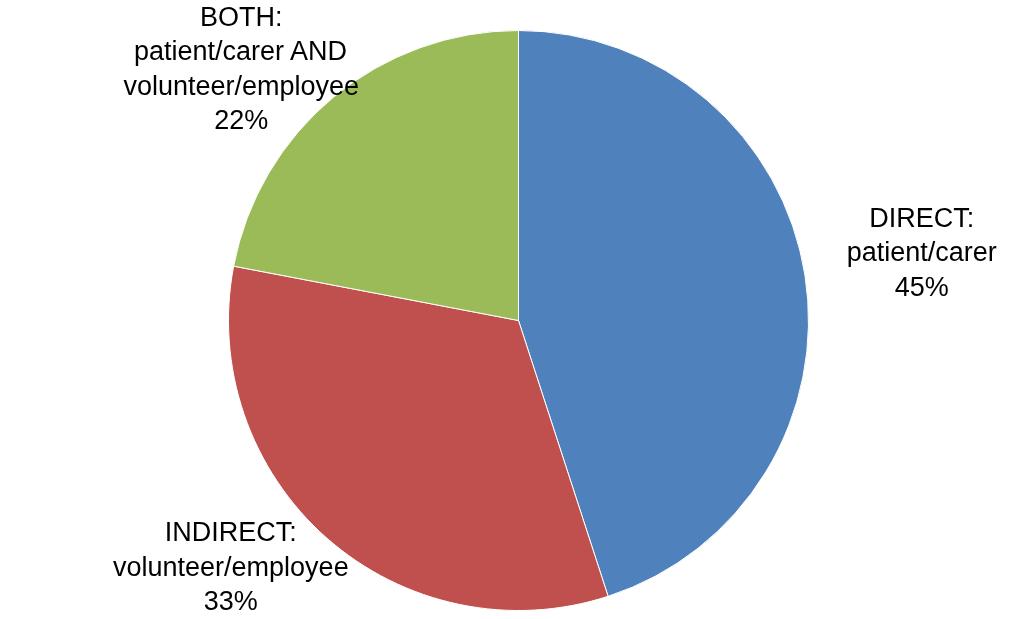 This screenshot has height=619, width=1022. What do you see at coordinates (921, 235) in the screenshot?
I see `slice-label: DIRECT: patient/carer` at bounding box center [921, 235].